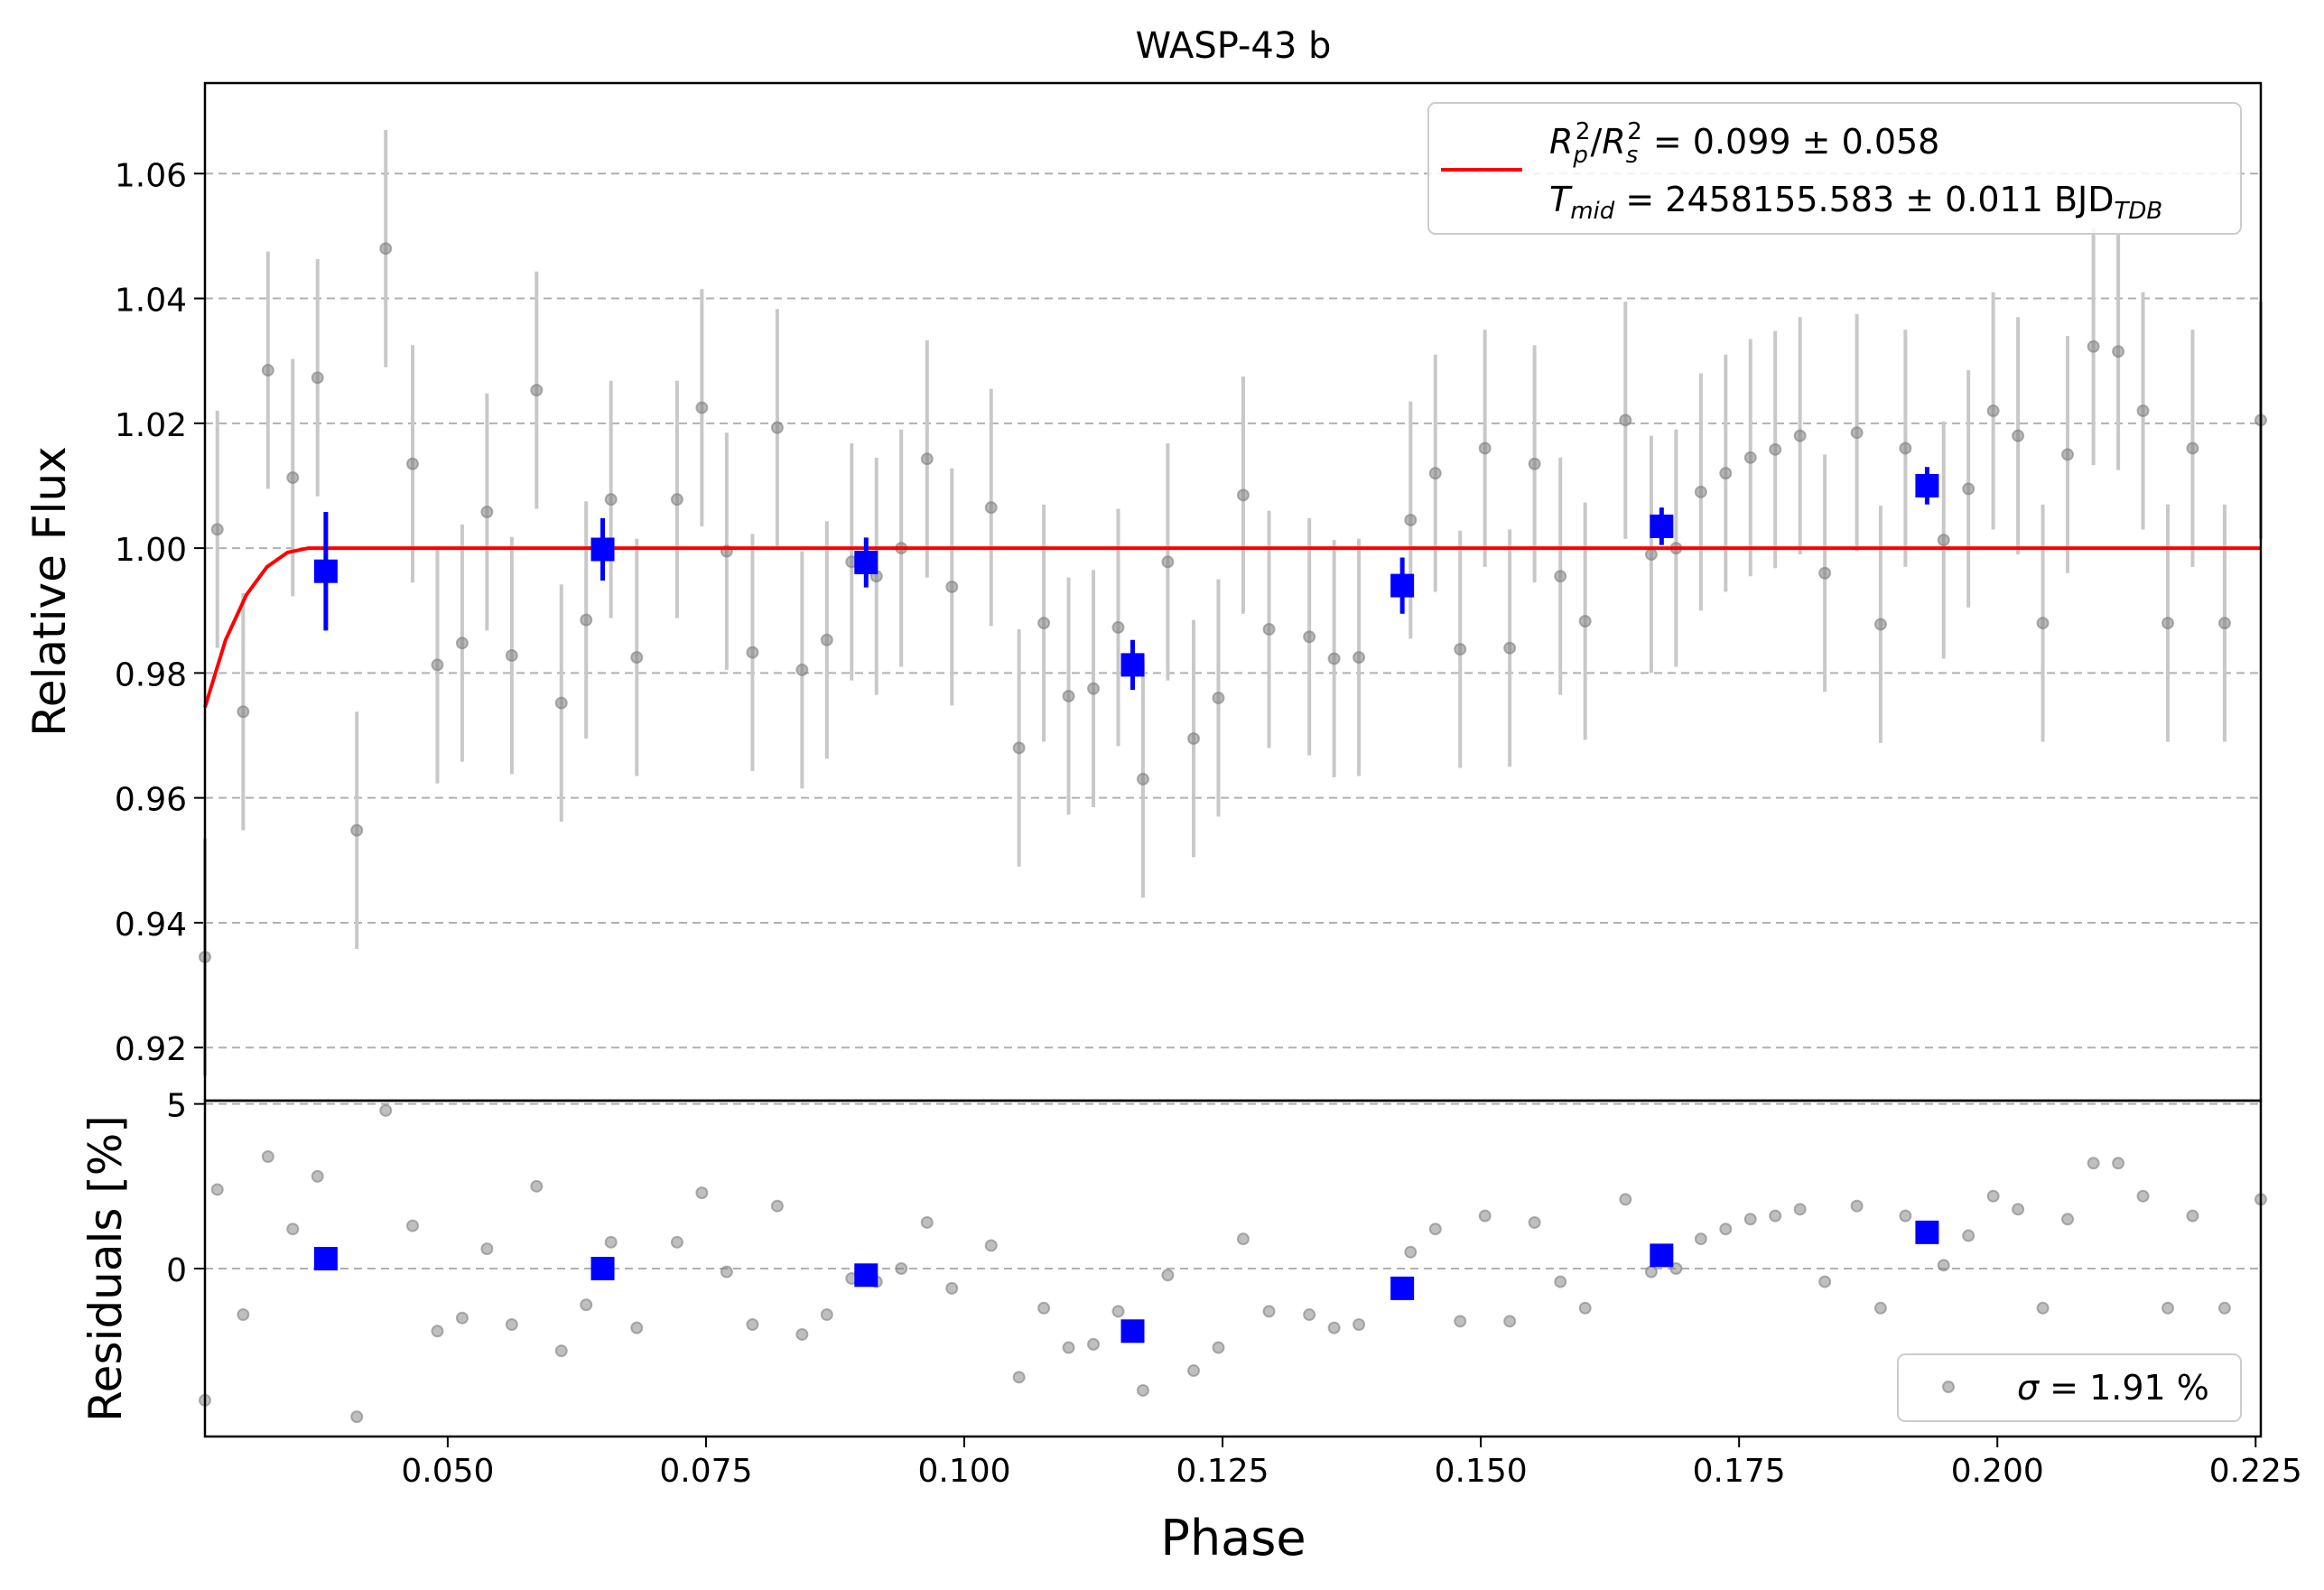  Describe the element at coordinates (105, 1268) in the screenshot. I see `residual-y-axis-label: Residuals [%]` at that location.